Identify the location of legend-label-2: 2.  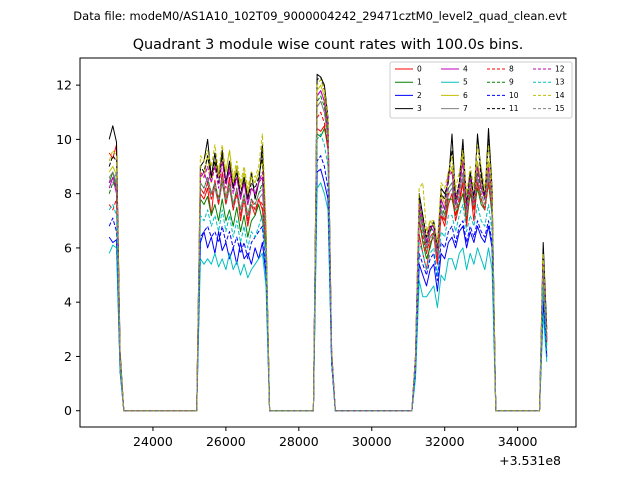
(419, 95).